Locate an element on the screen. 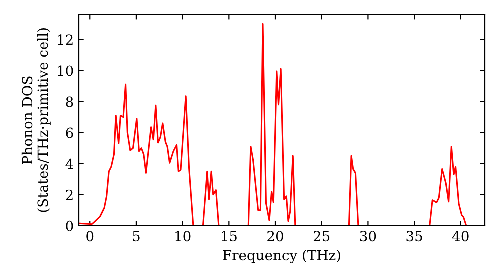 The width and height of the screenshot is (500, 280). x-tick-label: 20 is located at coordinates (276, 236).